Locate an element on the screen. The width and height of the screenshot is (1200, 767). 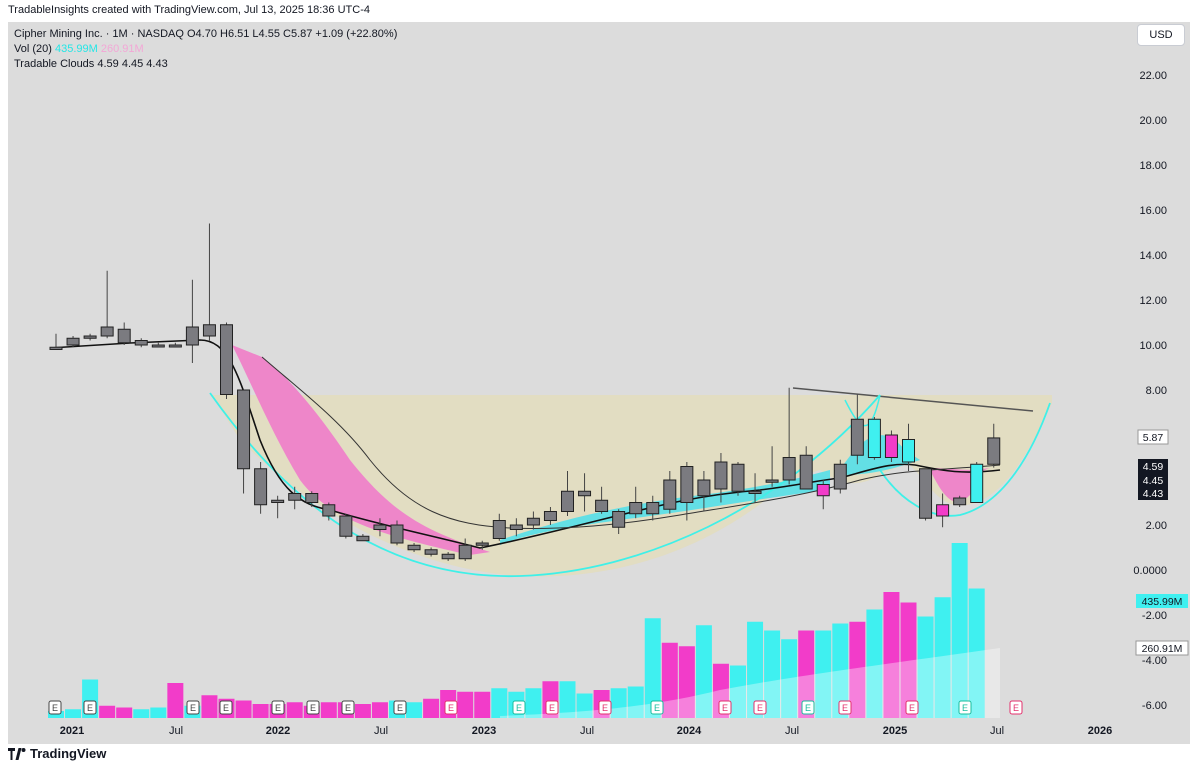
cup-arc is located at coordinates (545, 485).